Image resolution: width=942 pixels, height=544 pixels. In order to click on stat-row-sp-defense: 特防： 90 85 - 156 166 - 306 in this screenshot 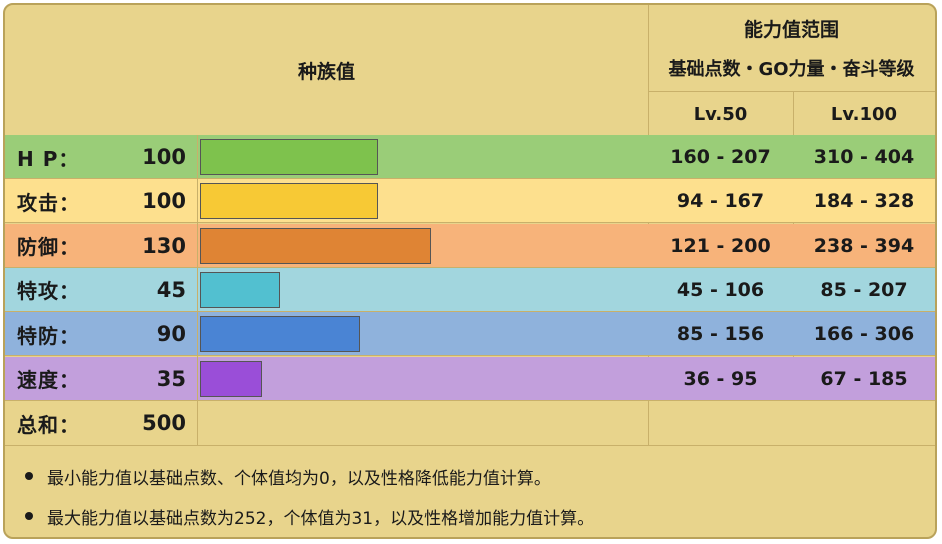, I will do `click(470, 334)`.